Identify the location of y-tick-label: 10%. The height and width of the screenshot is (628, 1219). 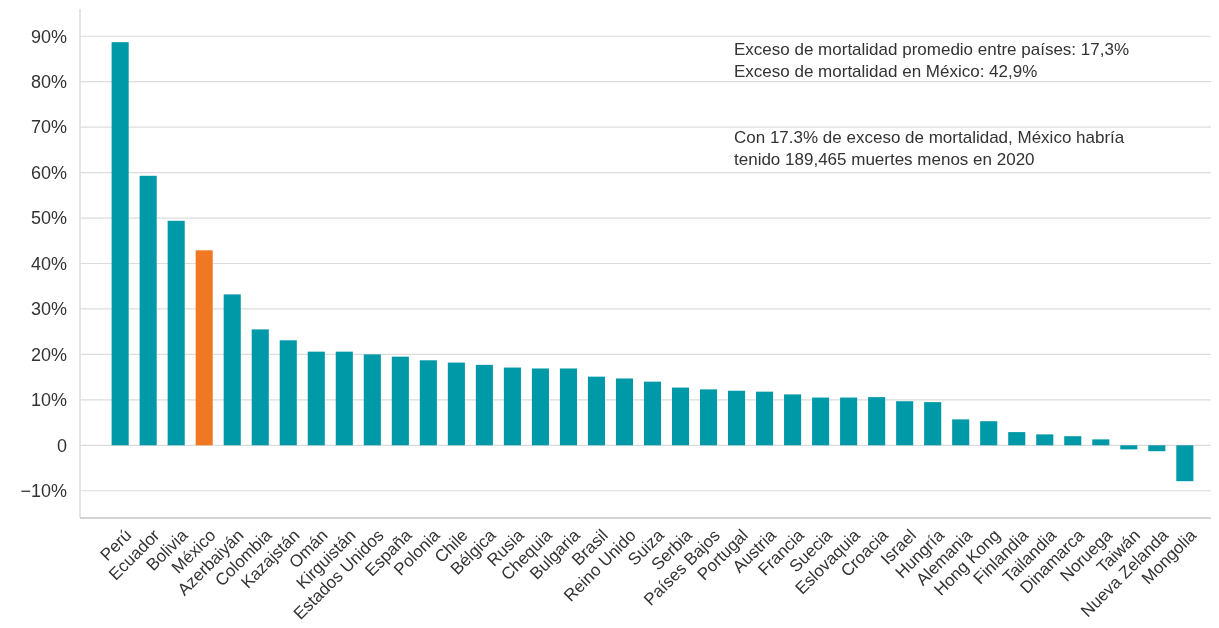
(48, 400).